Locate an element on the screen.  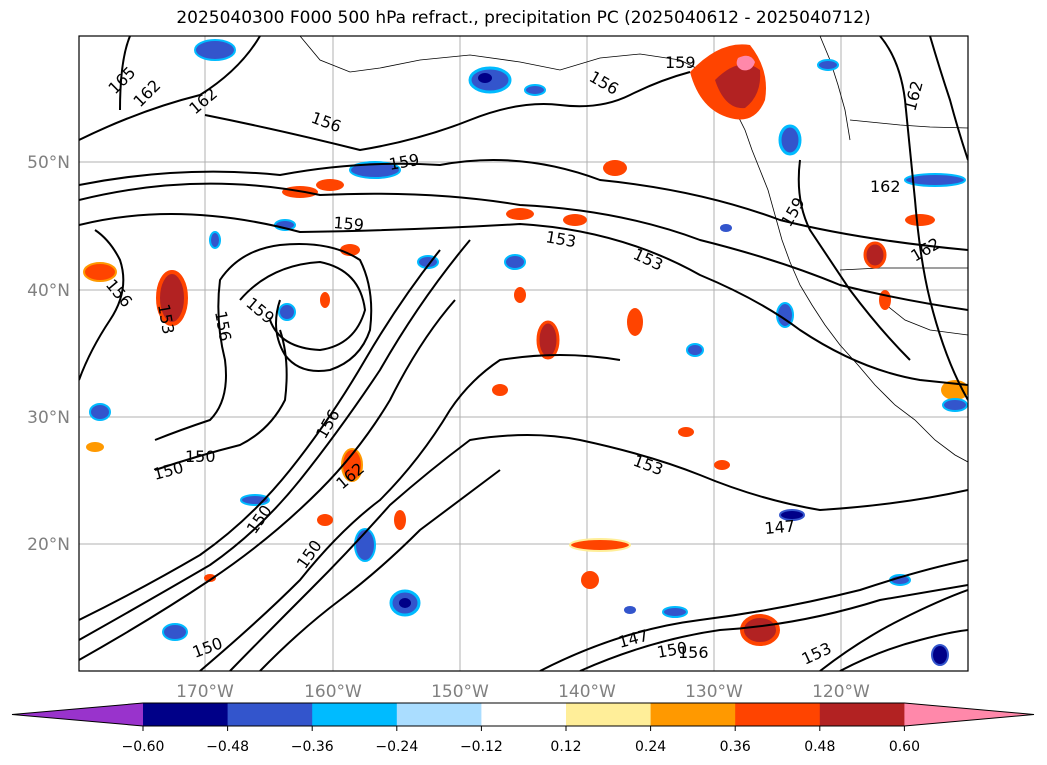
colorbar-extend-high is located at coordinates (969, 714).